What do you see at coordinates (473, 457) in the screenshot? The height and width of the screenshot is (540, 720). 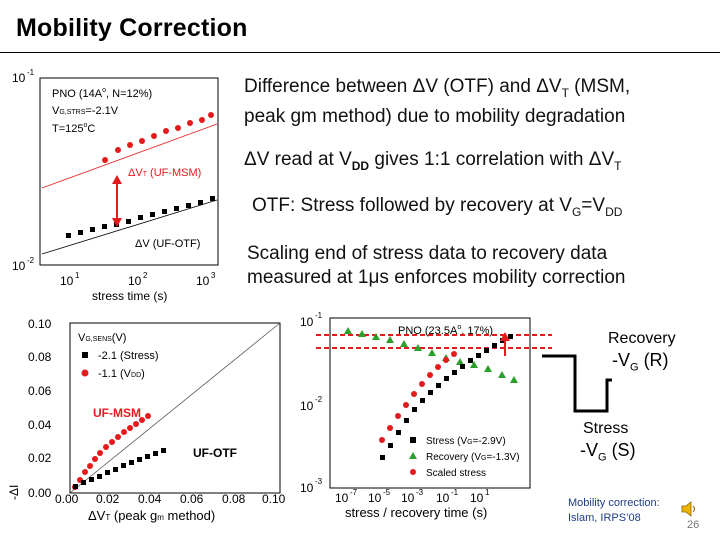 I see `legend-item: Recovery (VG=-1.3V)` at bounding box center [473, 457].